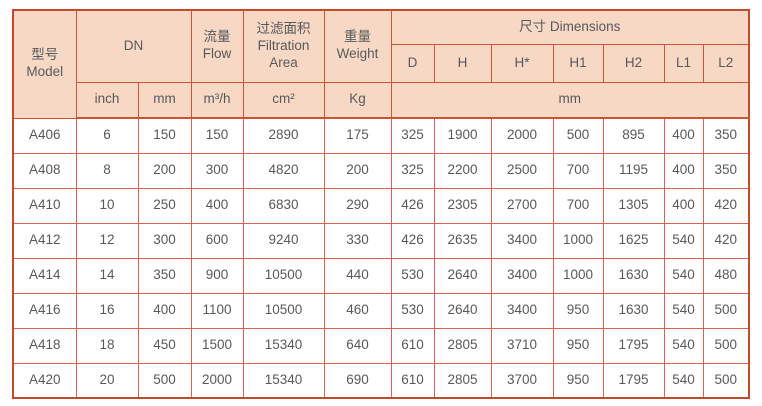  What do you see at coordinates (357, 135) in the screenshot?
I see `cell-weight: 175` at bounding box center [357, 135].